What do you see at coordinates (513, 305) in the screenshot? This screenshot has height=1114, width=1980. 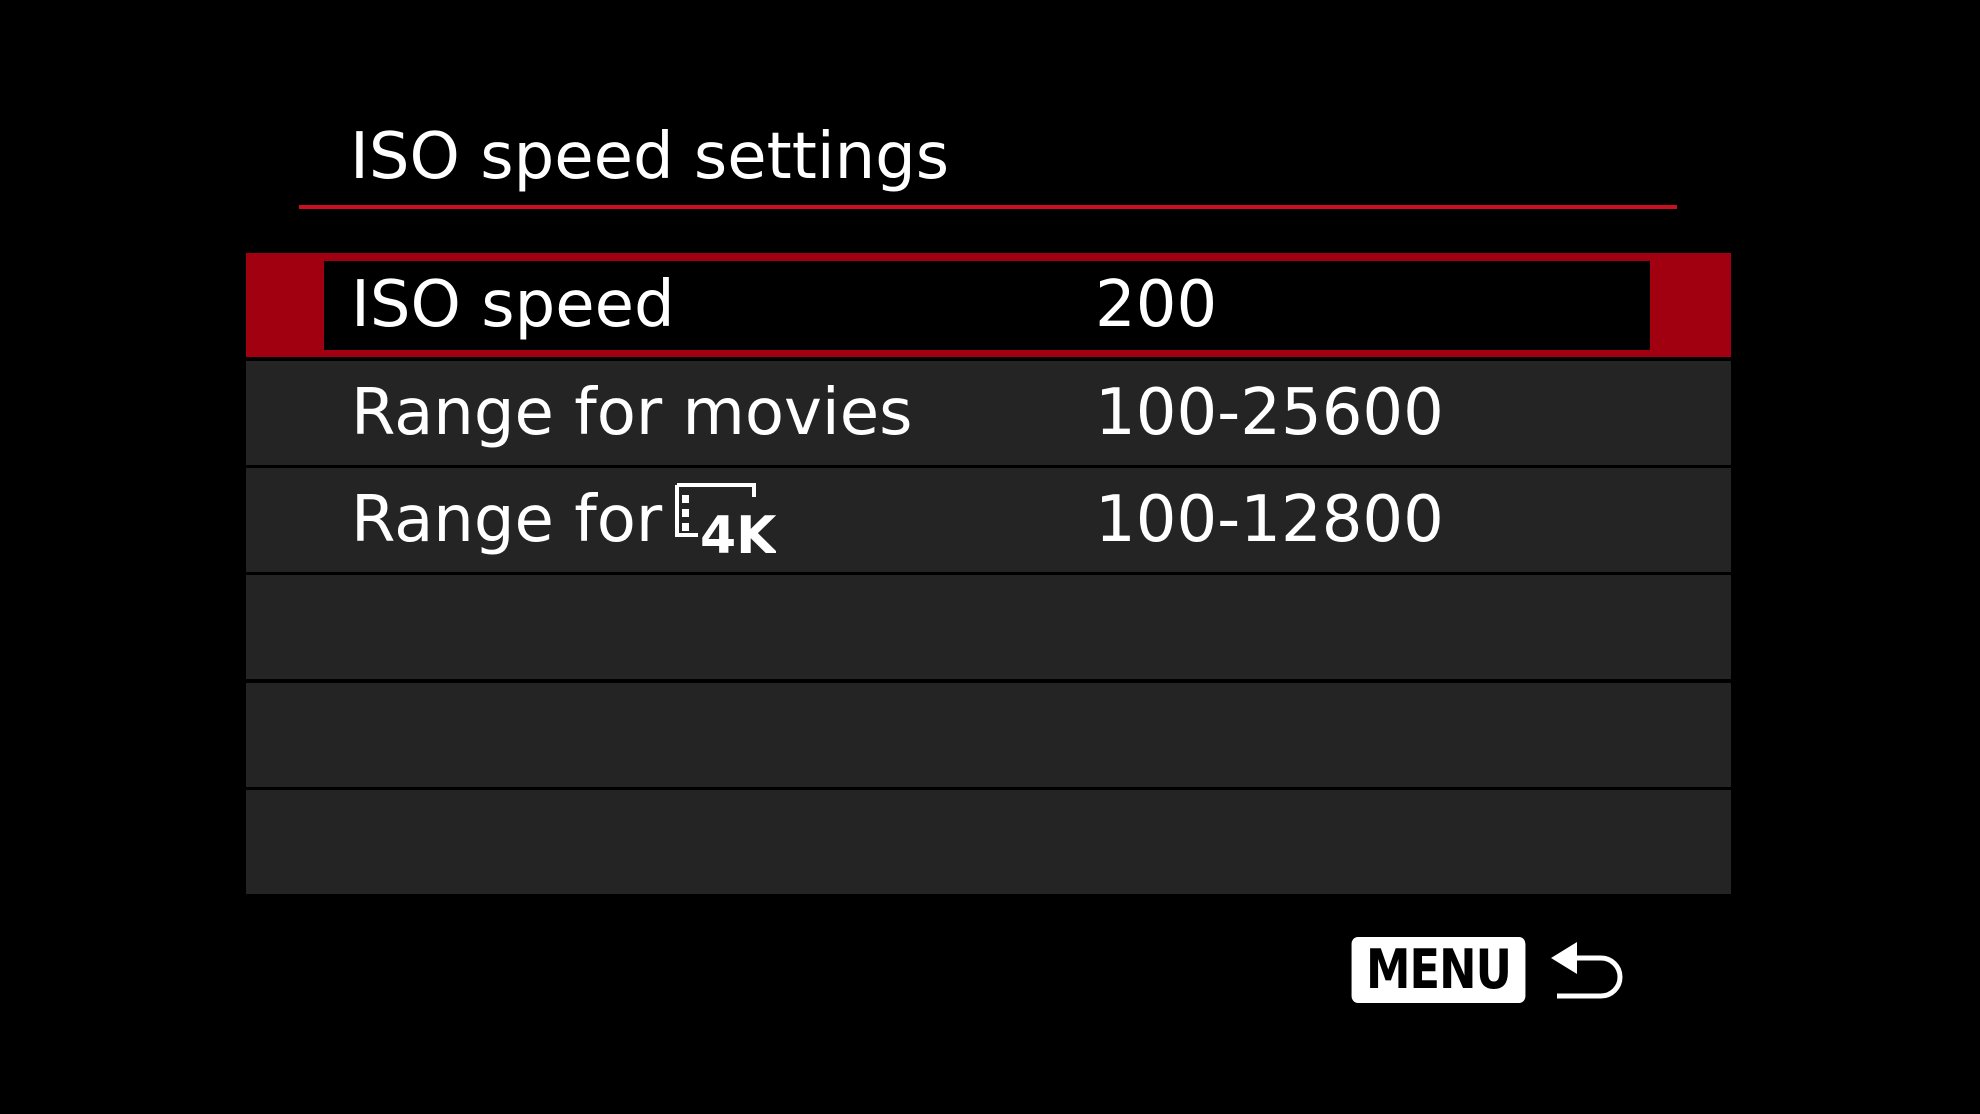 I see `item-label: ISO speed` at bounding box center [513, 305].